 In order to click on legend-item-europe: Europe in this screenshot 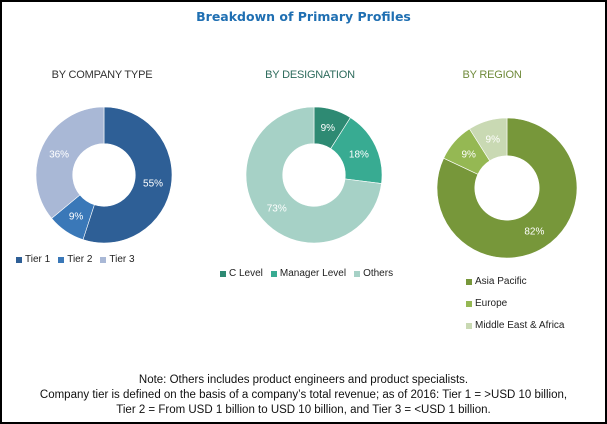, I will do `click(515, 303)`.